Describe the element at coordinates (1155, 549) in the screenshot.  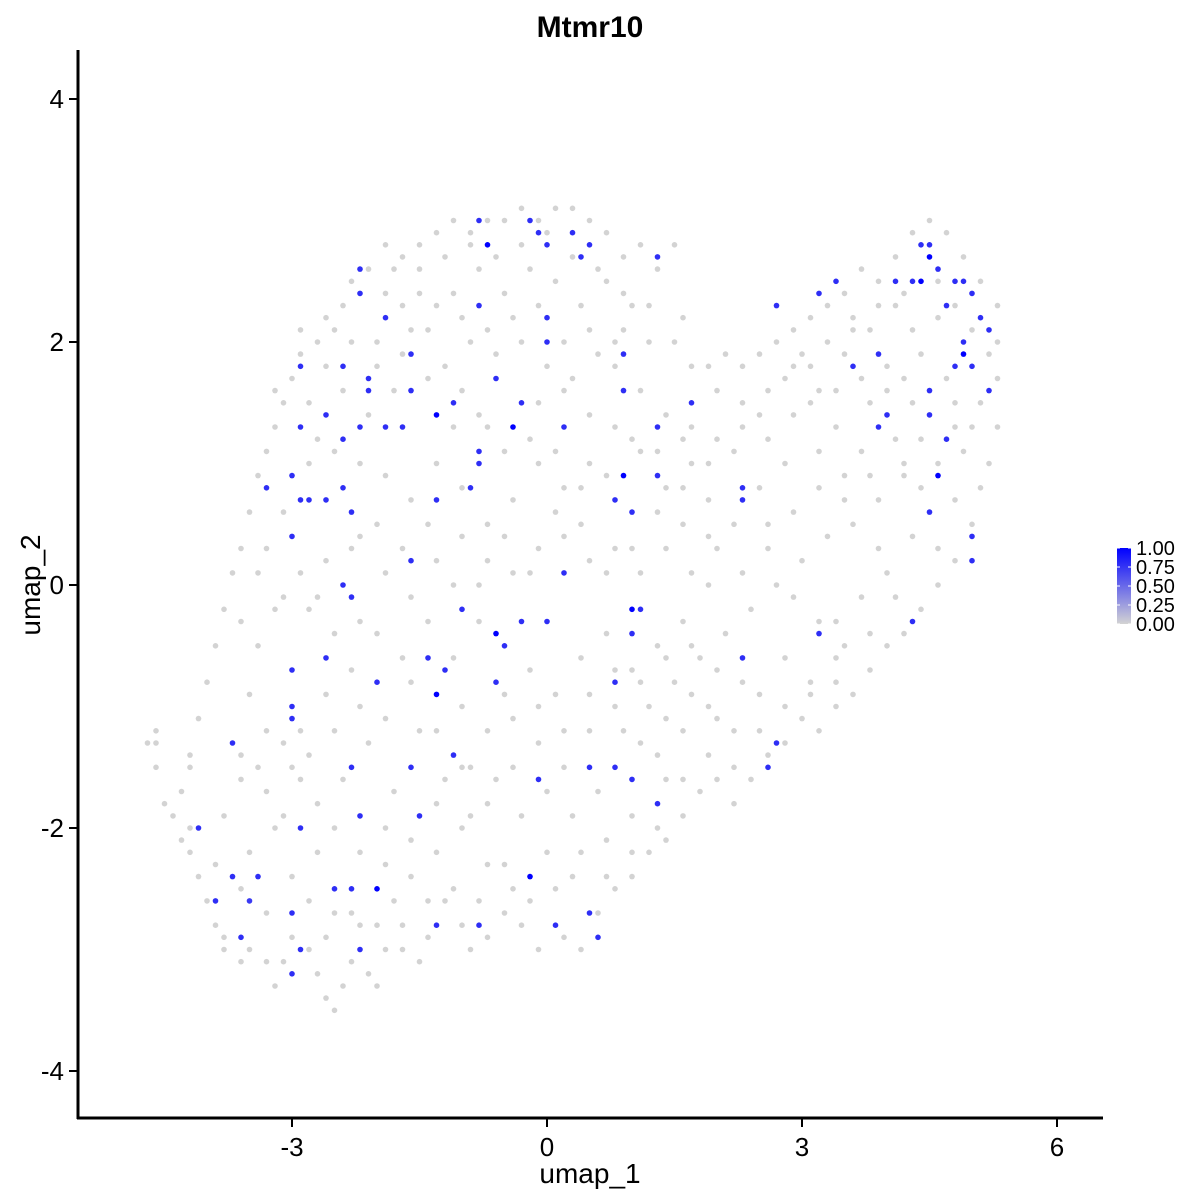
I see `legend-label: 1.00` at that location.